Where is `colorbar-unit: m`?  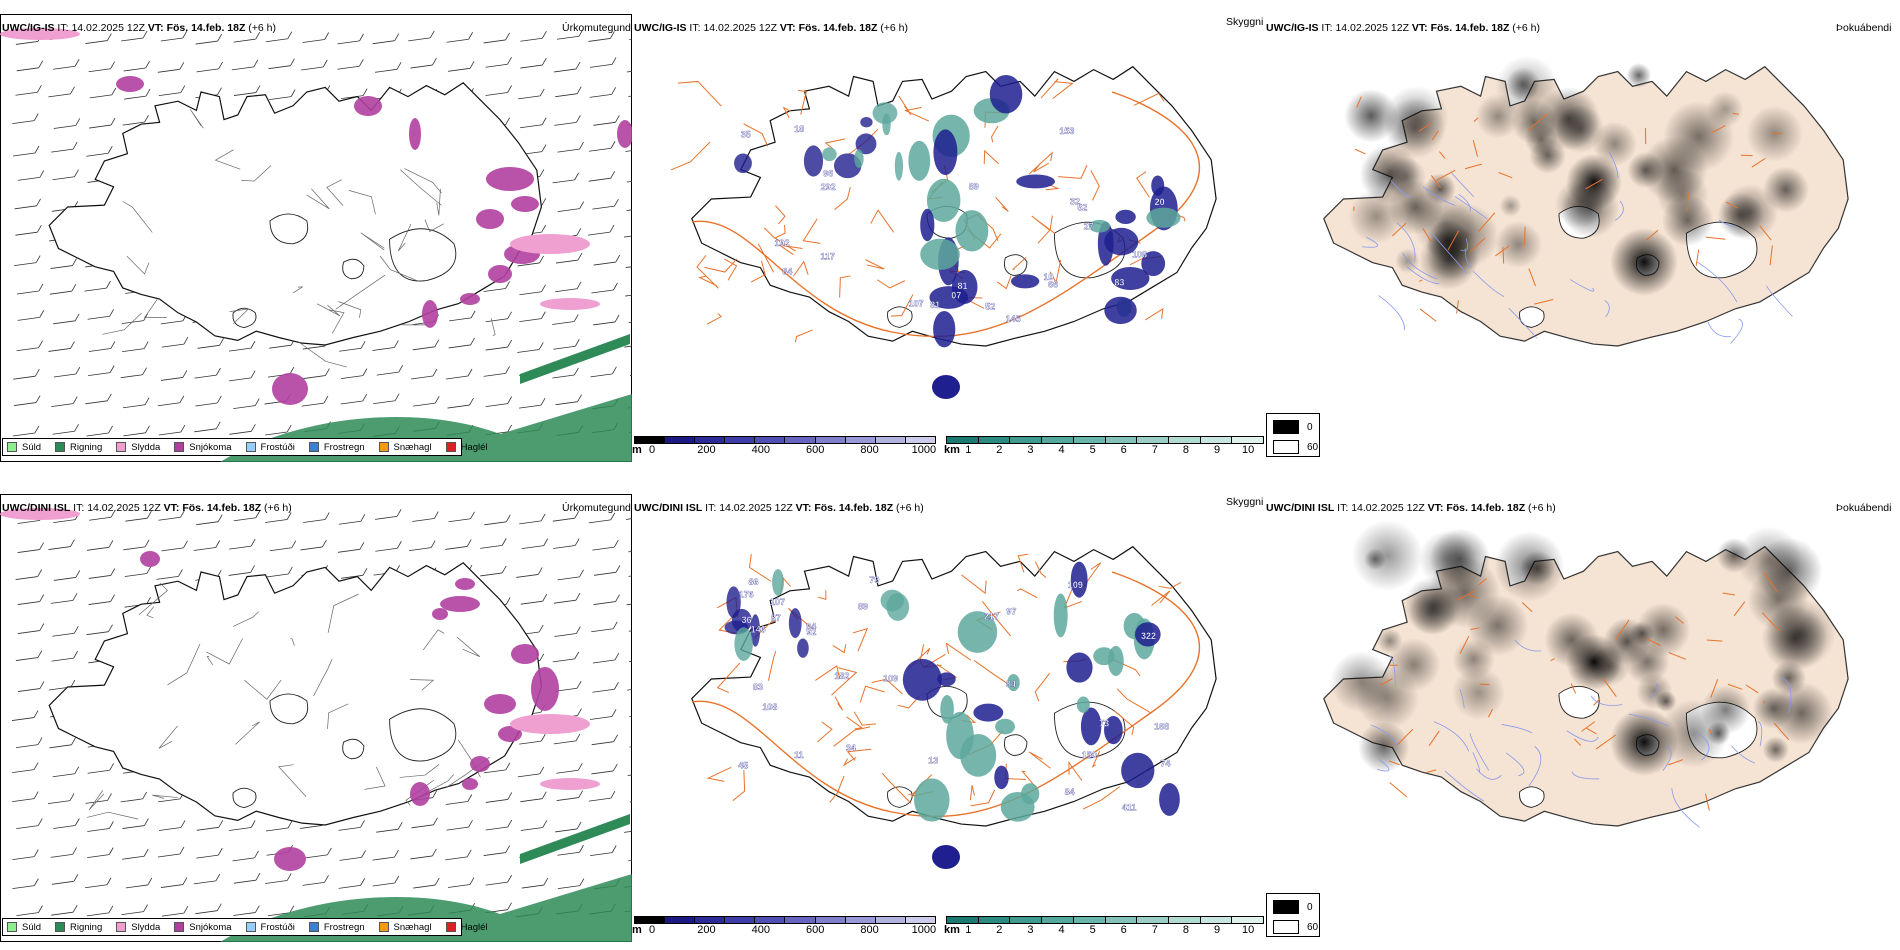
colorbar-unit: m is located at coordinates (637, 450).